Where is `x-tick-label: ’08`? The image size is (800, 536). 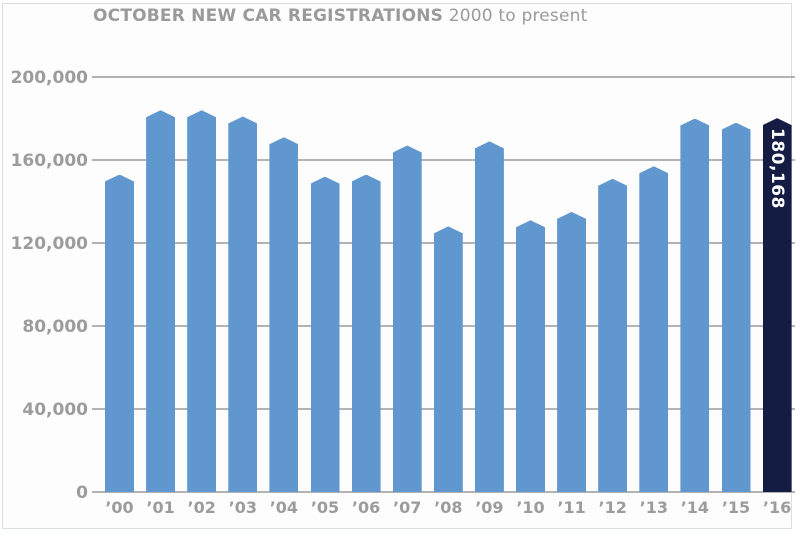
x-tick-label: ’08 is located at coordinates (448, 507).